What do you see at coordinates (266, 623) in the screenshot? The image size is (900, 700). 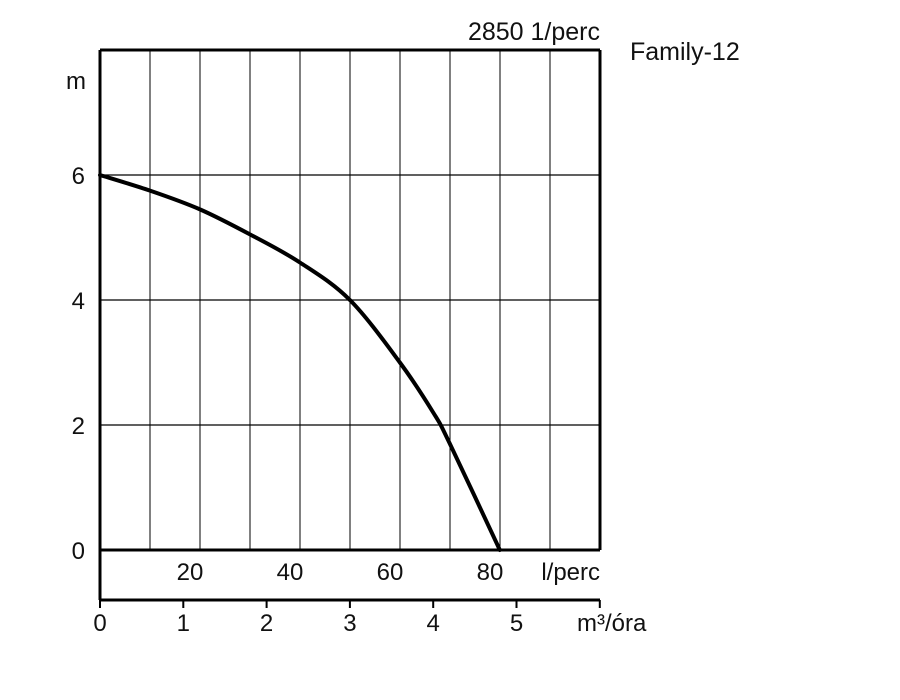 I see `x-tick-label-m3h: 2` at bounding box center [266, 623].